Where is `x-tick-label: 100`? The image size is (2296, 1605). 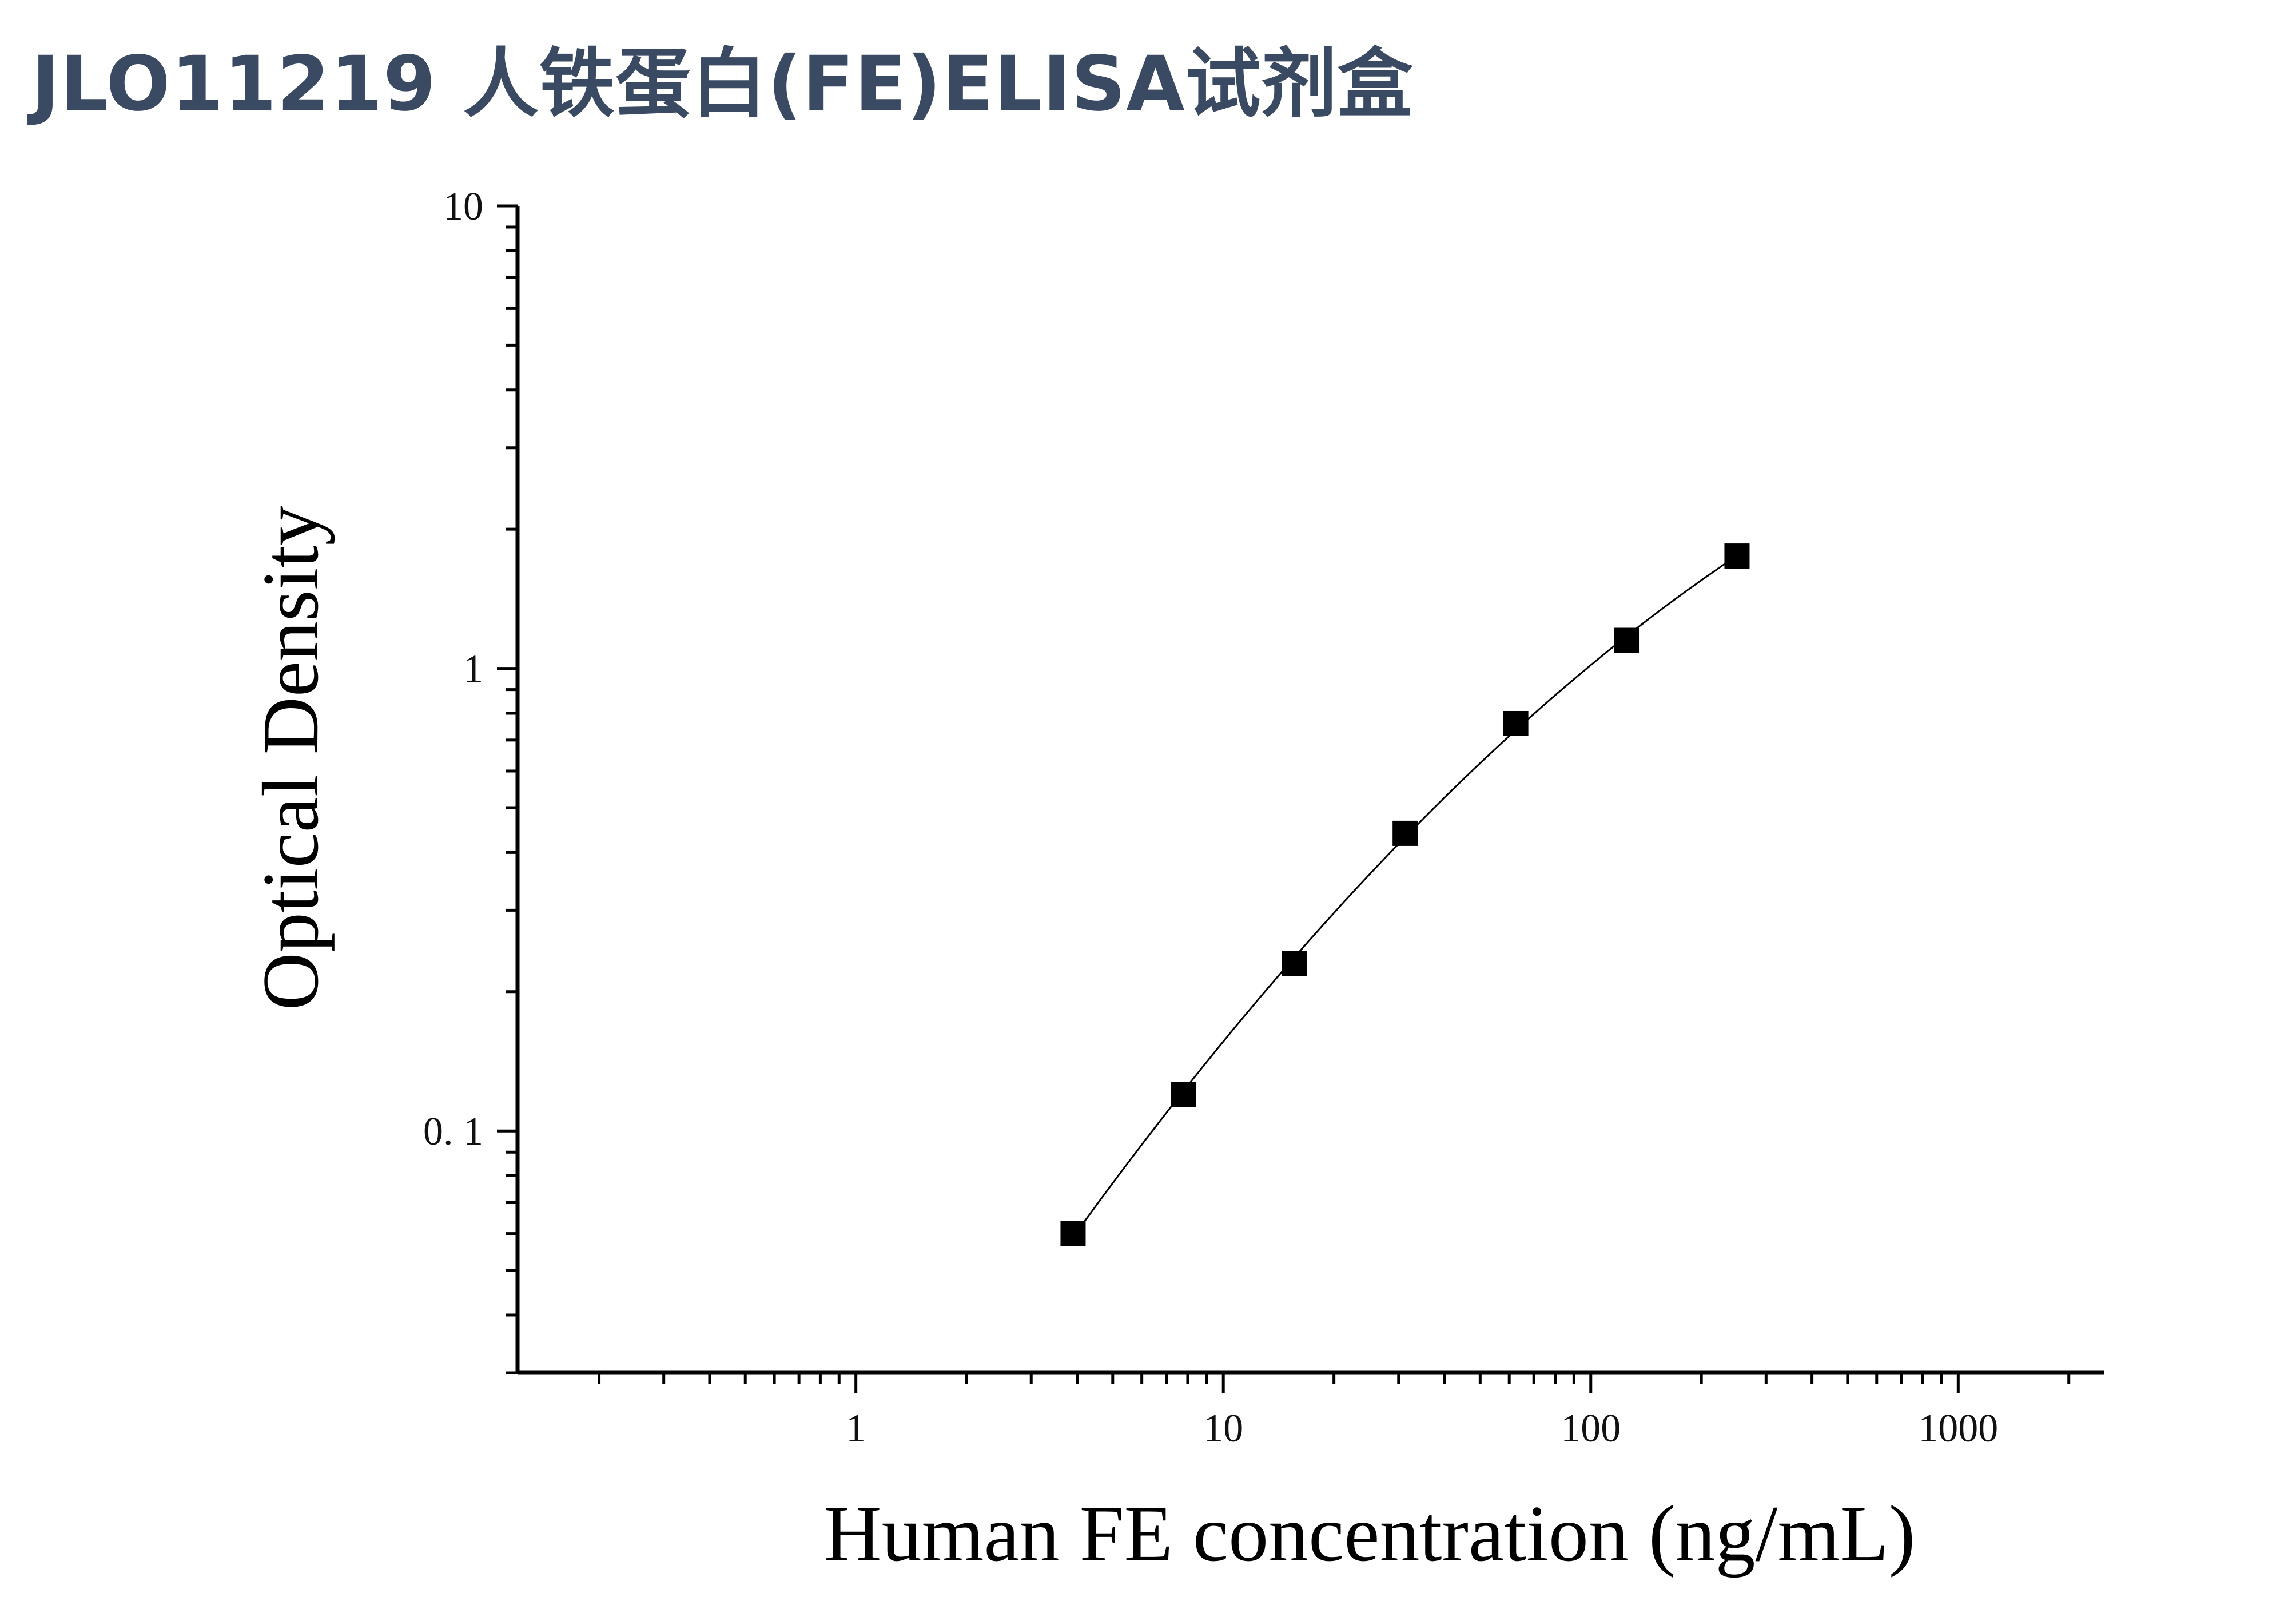
x-tick-label: 100 is located at coordinates (1591, 1429).